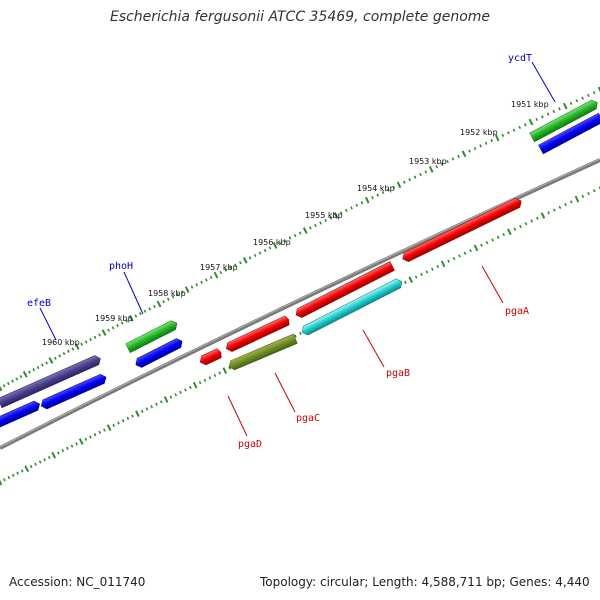  Describe the element at coordinates (159, 353) in the screenshot. I see `gene-phoH-reverse` at that location.